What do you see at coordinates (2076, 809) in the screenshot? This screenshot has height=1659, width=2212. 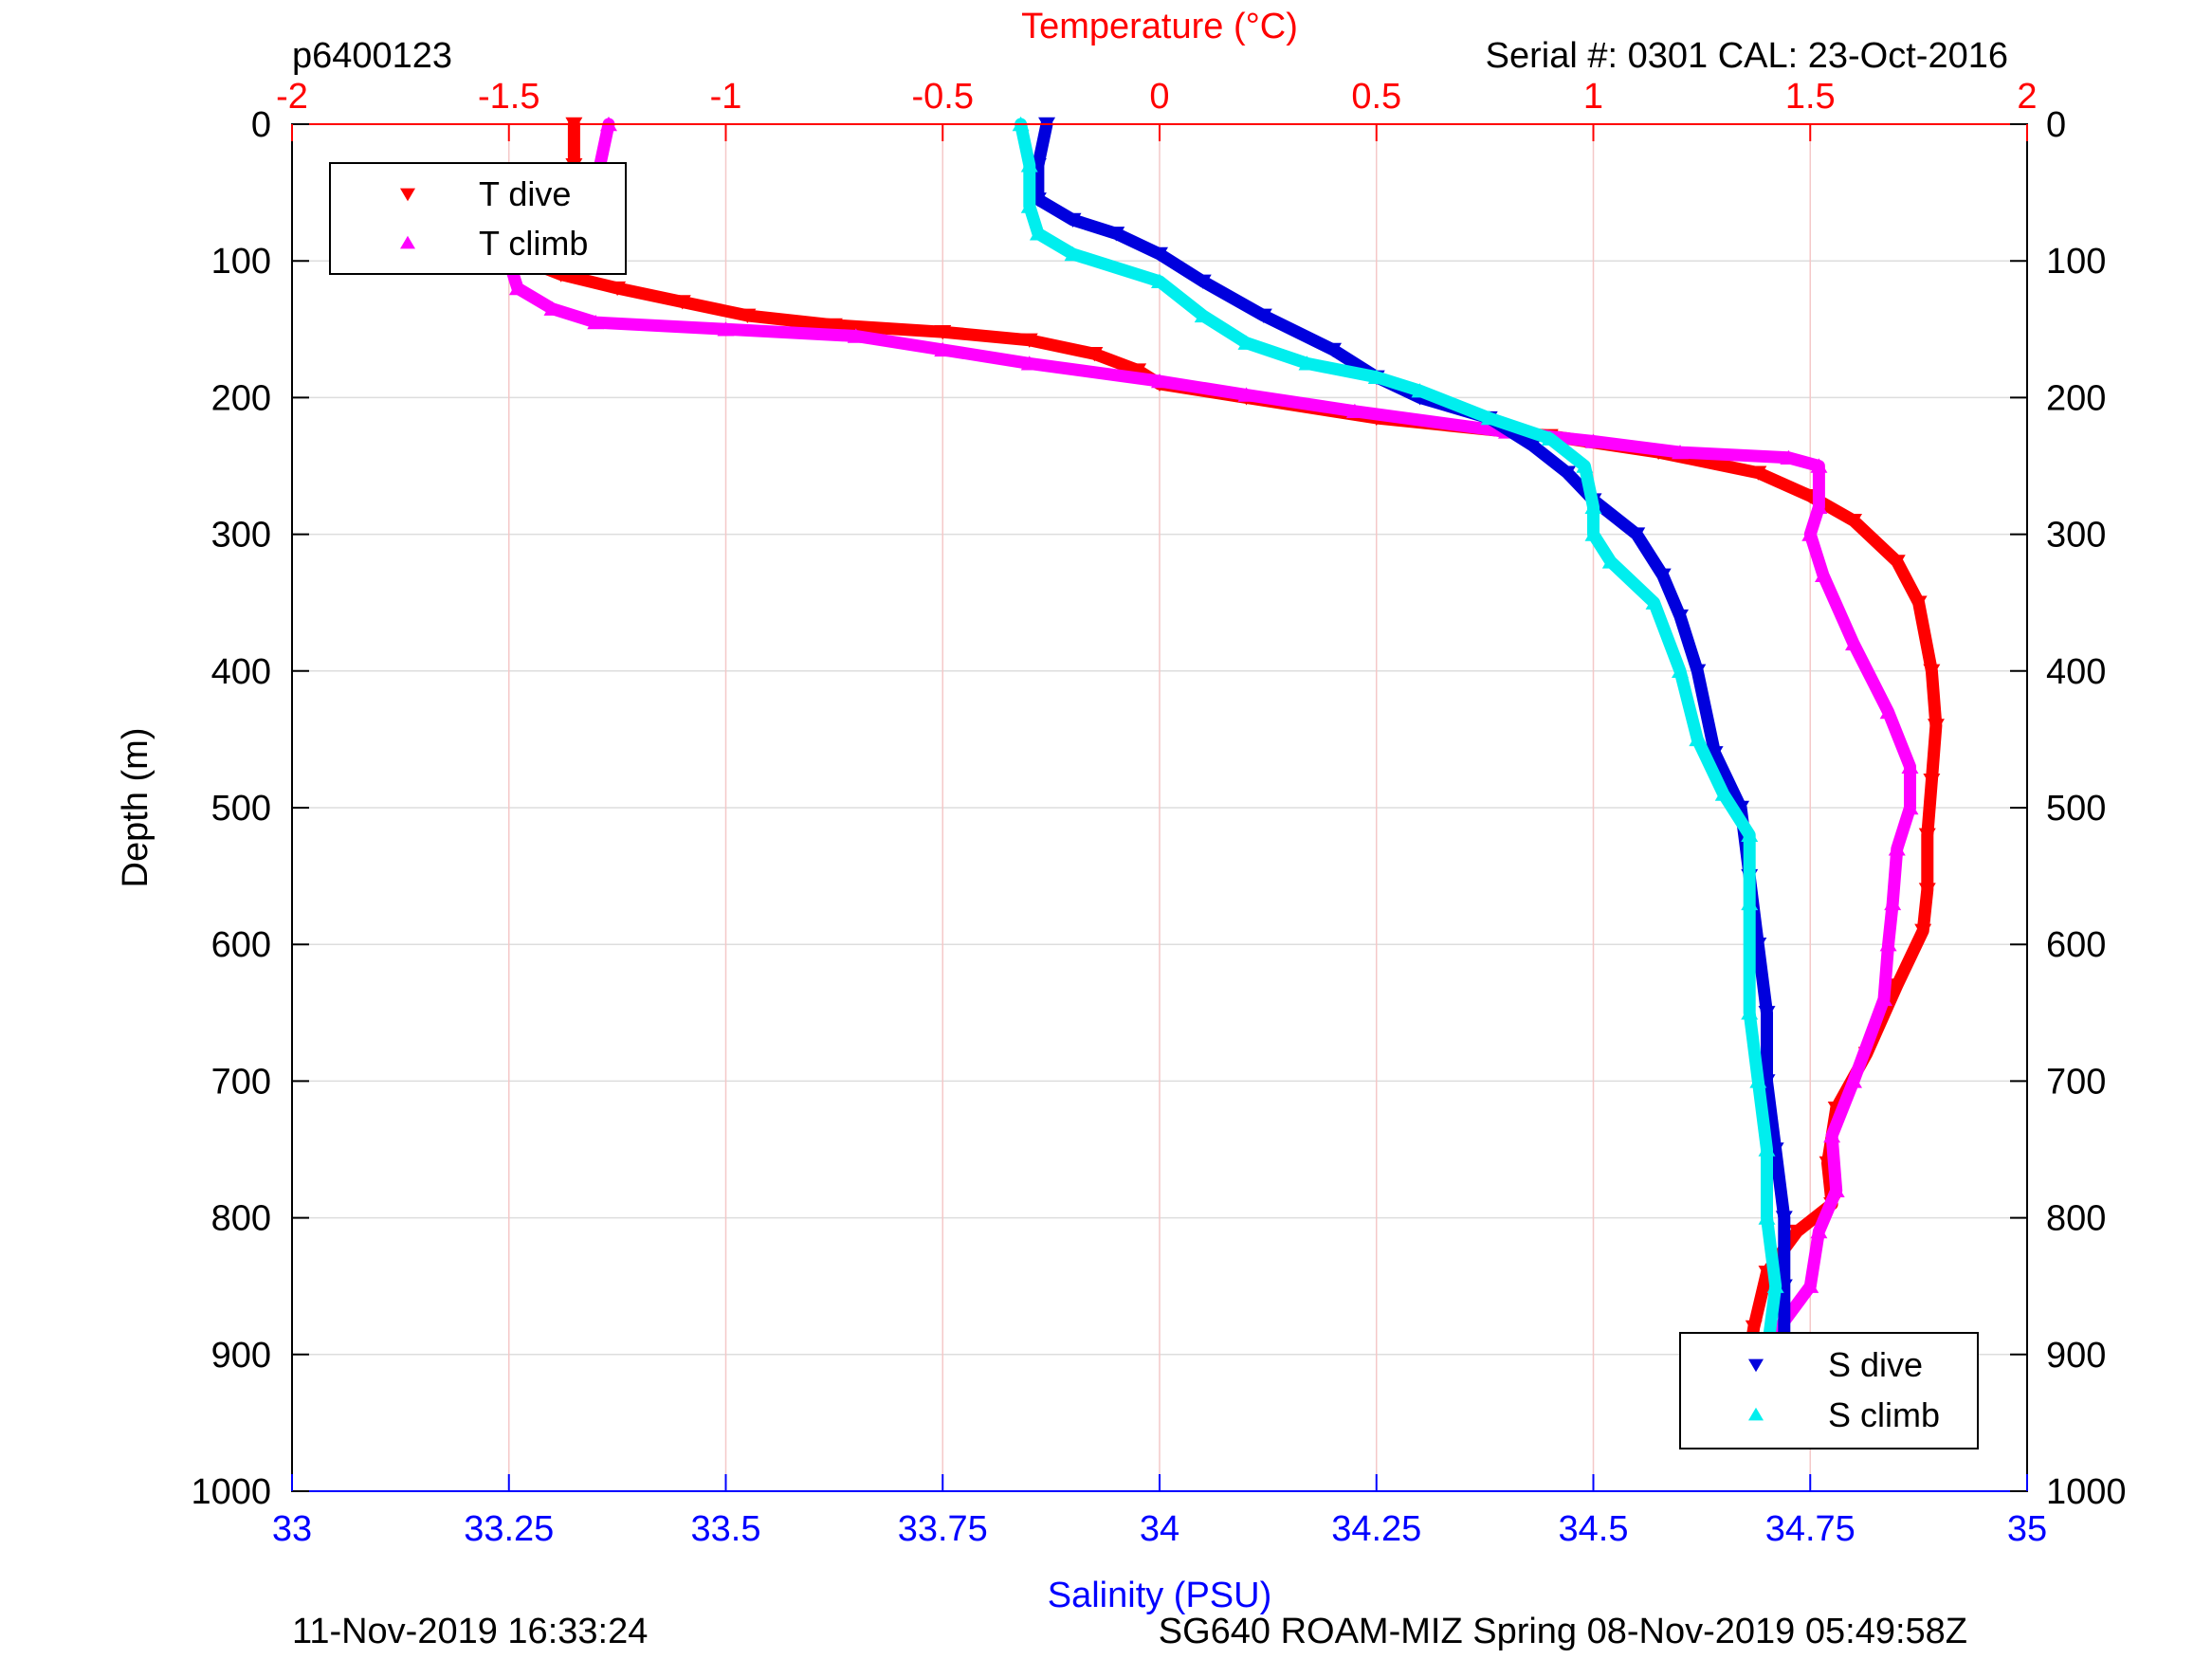 I see `depth-tick-label-right: 500` at bounding box center [2076, 809].